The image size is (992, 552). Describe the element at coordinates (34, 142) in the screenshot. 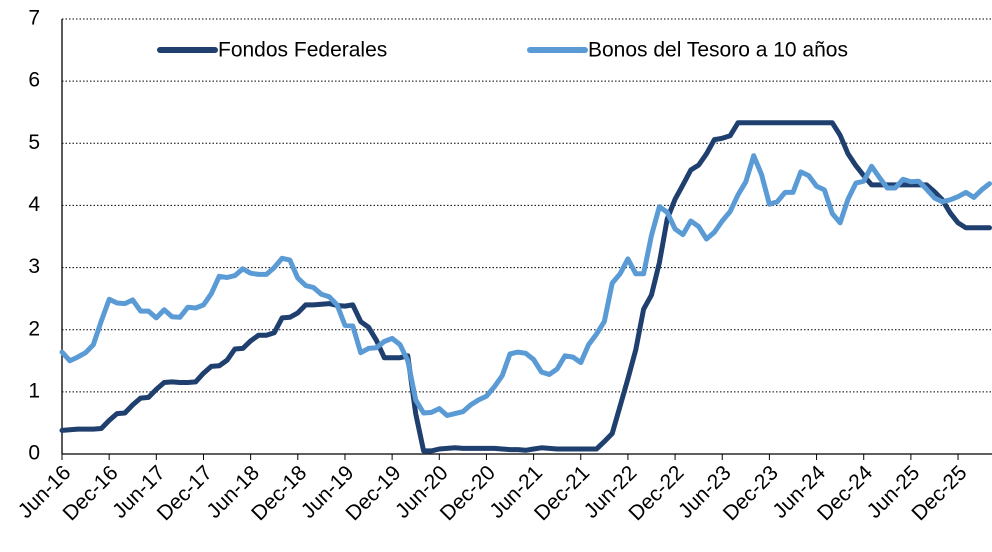

I see `y-tick-label: 5` at that location.